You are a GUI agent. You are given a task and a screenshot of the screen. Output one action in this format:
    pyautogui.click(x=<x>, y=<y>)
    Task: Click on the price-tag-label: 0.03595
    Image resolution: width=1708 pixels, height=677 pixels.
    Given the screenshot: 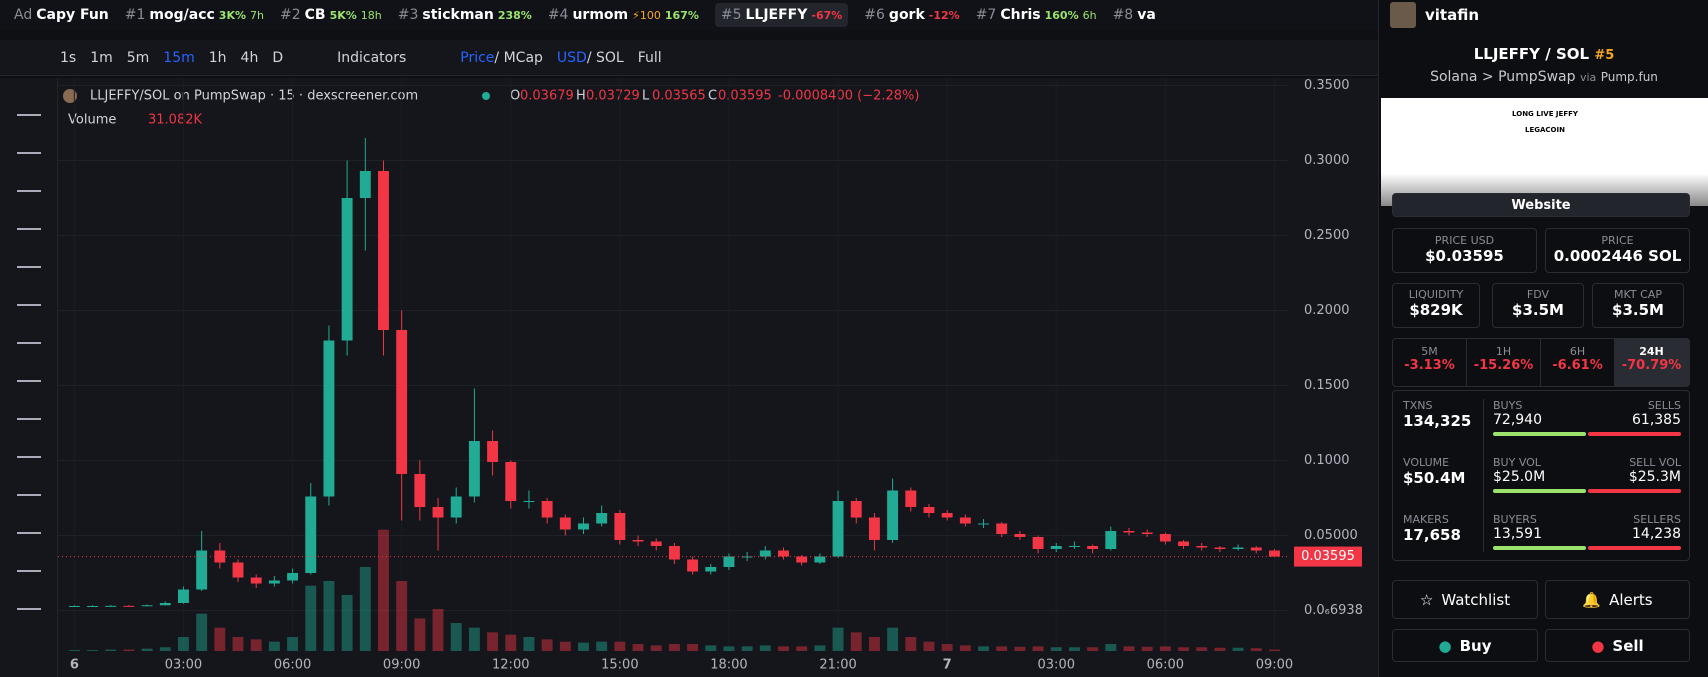 What is the action you would take?
    pyautogui.click(x=1328, y=556)
    